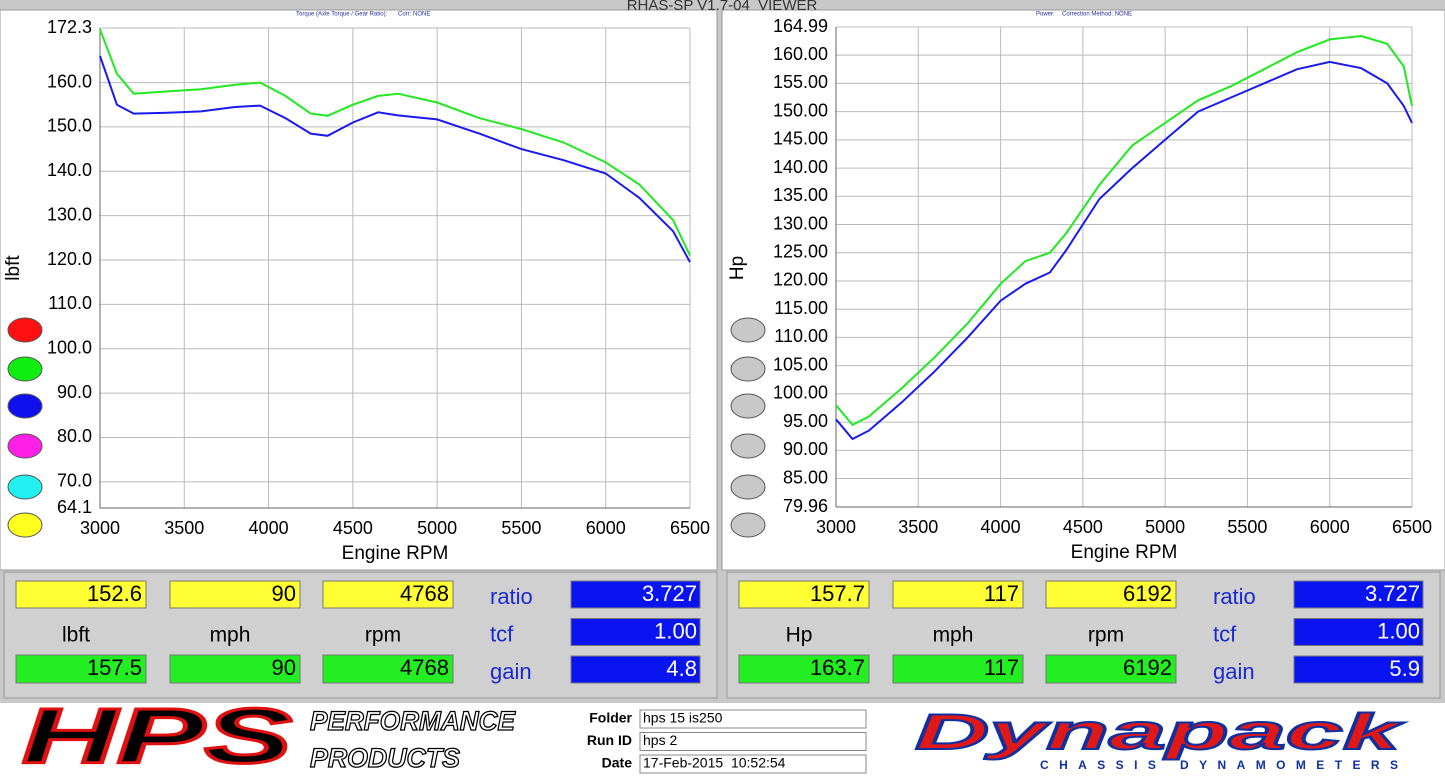 The image size is (1445, 777). Describe the element at coordinates (800, 195) in the screenshot. I see `y-tick-label: 135.00` at that location.